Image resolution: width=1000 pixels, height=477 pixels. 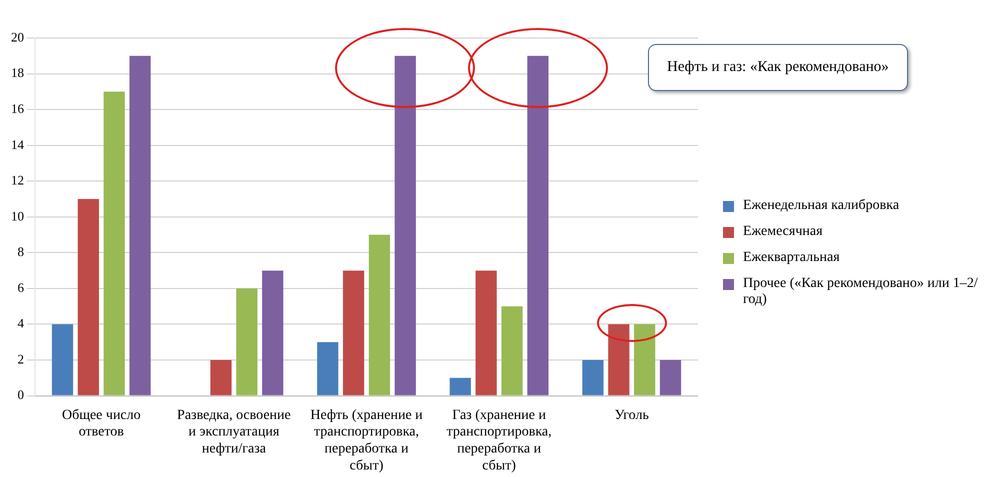 What do you see at coordinates (791, 258) in the screenshot?
I see `legend-label: Ежеквартальная` at bounding box center [791, 258].